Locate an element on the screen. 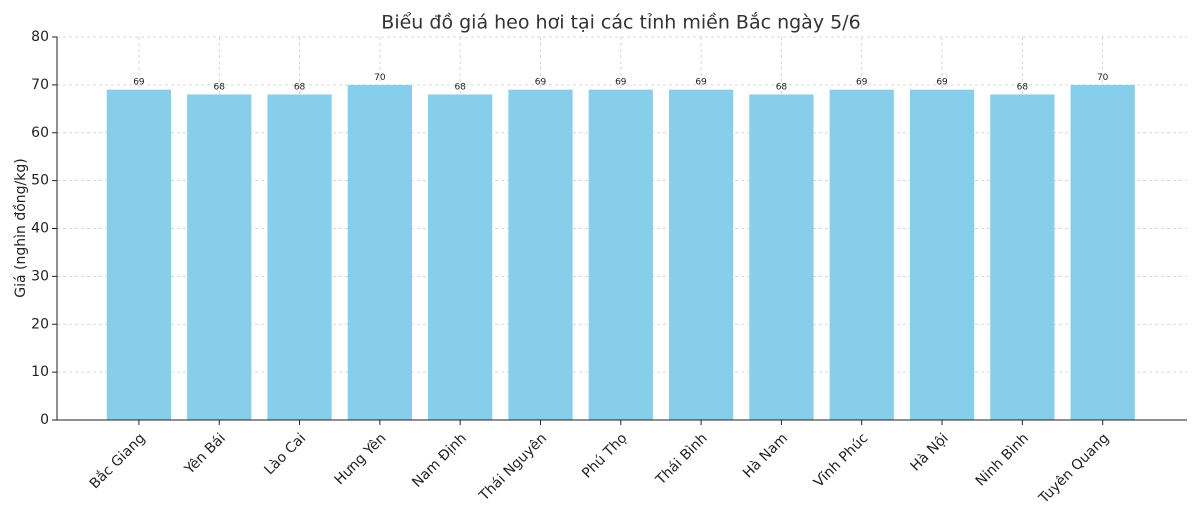 Image resolution: width=1200 pixels, height=514 pixels. x-tick-label: Lào Cai is located at coordinates (285, 454).